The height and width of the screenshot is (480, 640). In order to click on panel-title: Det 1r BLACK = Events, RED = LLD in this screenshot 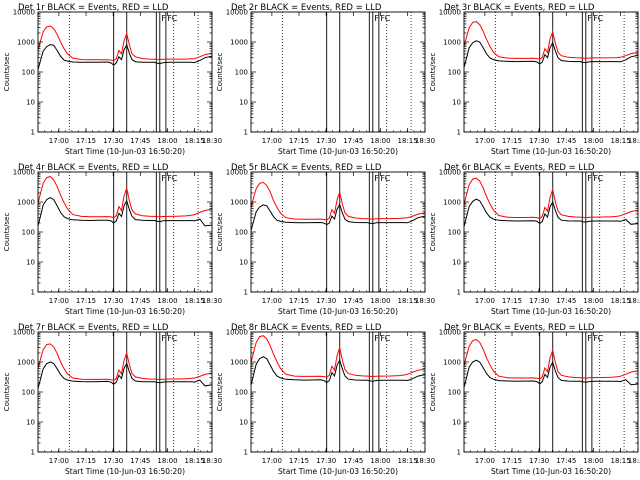, I will do `click(93, 8)`.